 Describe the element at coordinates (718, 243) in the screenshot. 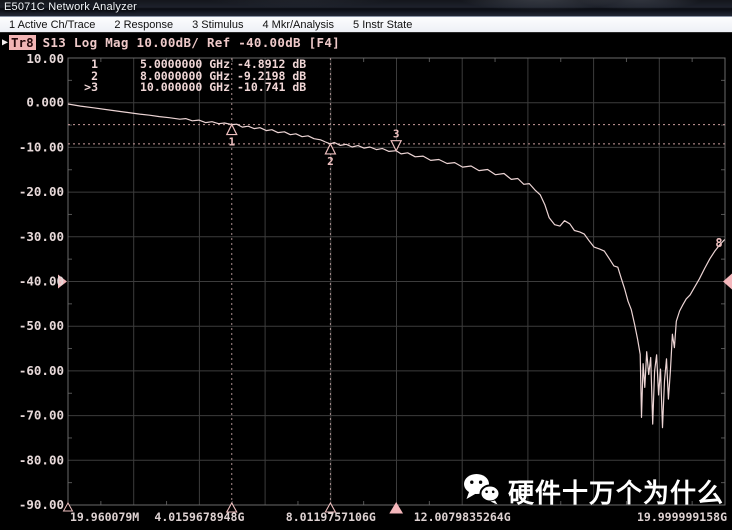

I see `trace-number-label: 8` at that location.